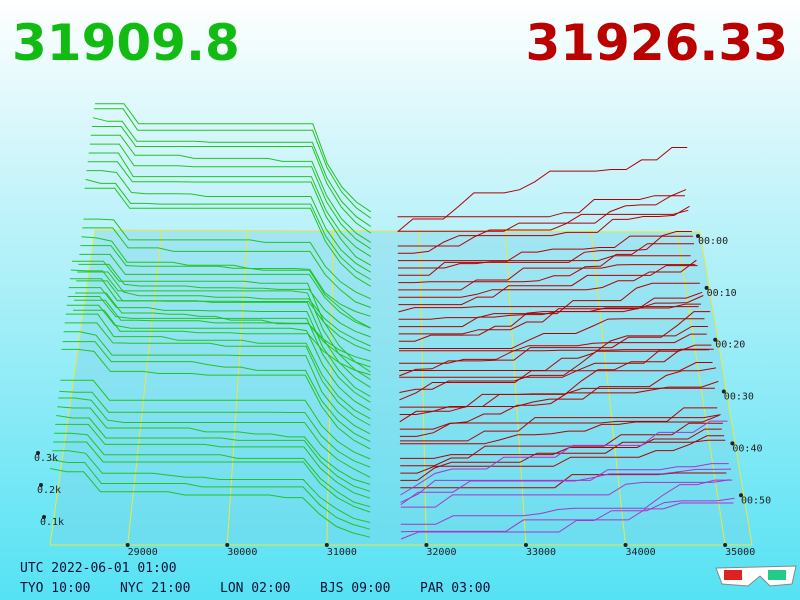  I want to click on time-tick-label: 00:50, so click(756, 500).